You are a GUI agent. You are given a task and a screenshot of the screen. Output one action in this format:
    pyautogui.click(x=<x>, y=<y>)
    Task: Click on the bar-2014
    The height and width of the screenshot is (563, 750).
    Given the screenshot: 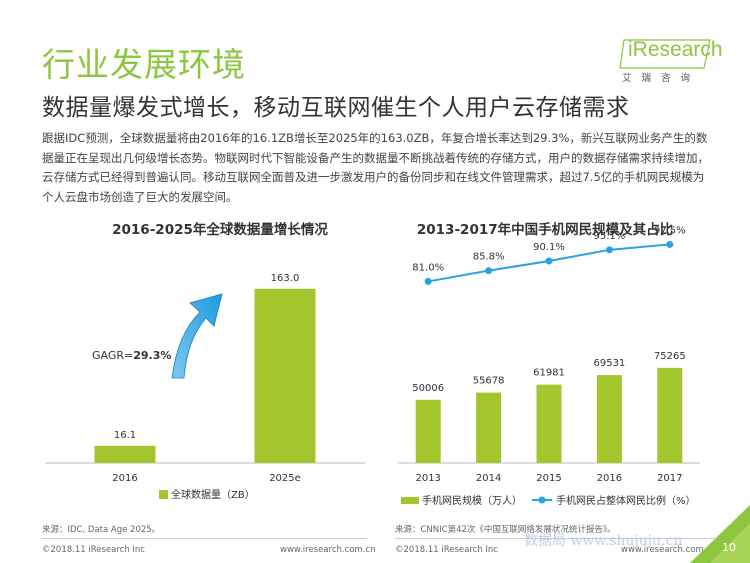 What is the action you would take?
    pyautogui.click(x=489, y=427)
    